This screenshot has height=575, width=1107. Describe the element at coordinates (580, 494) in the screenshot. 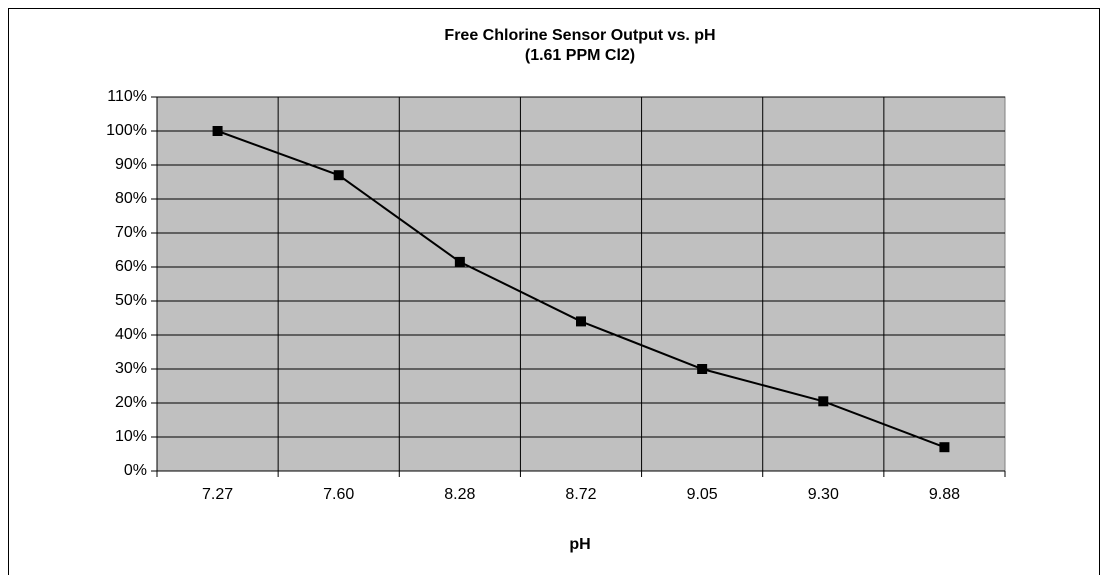

I see `x-tick-label: 8.72` at that location.